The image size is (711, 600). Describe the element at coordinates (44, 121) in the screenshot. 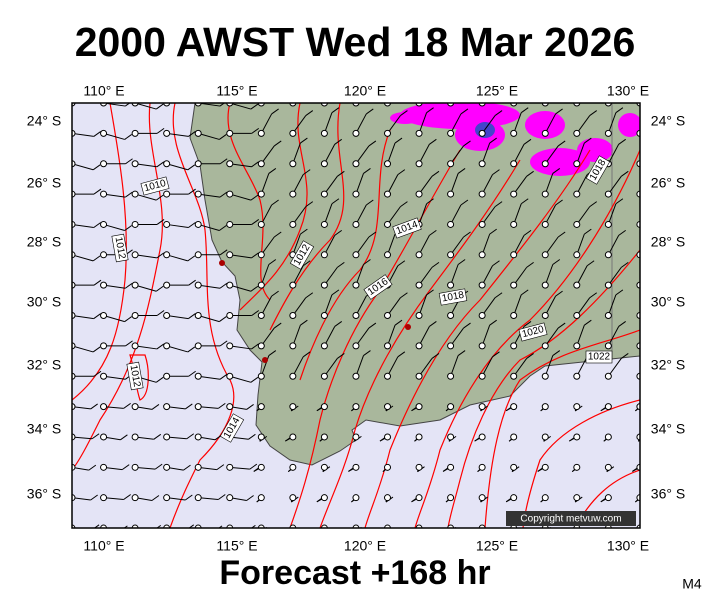

I see `lat-label-left: 24° S` at that location.